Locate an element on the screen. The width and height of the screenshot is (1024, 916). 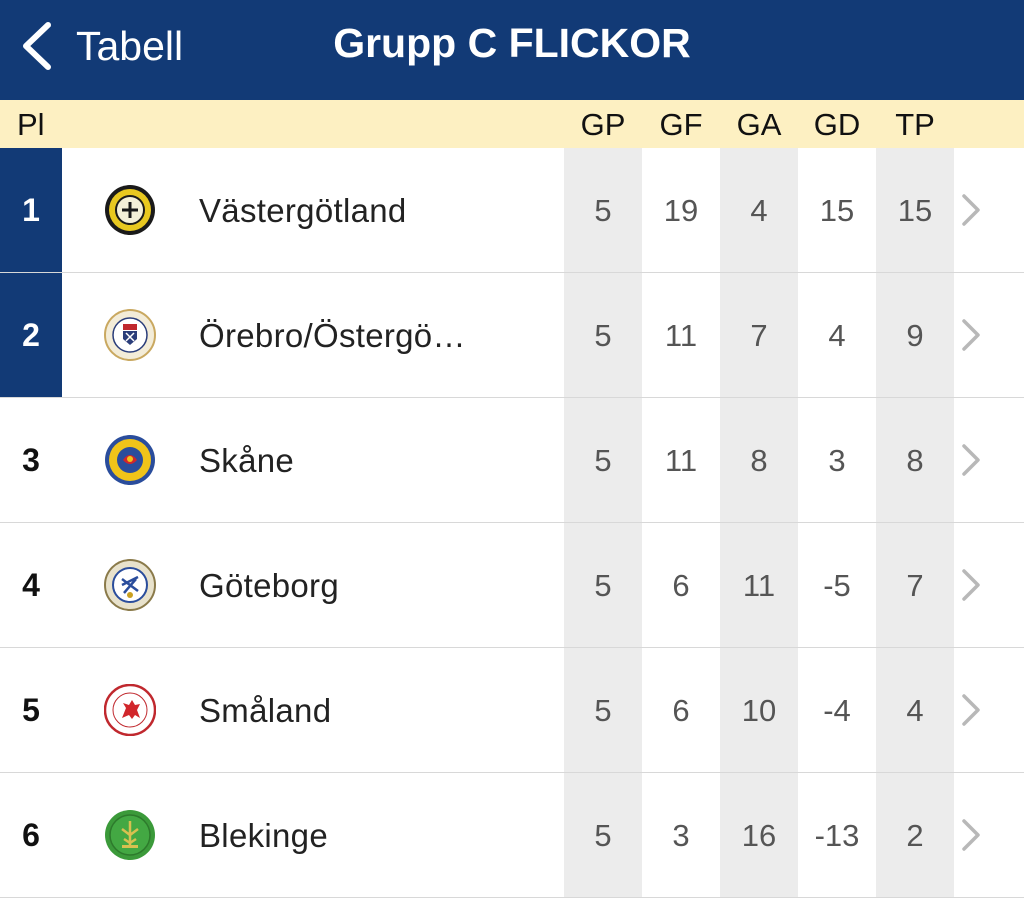
column-header-gd: GD is located at coordinates (837, 124).